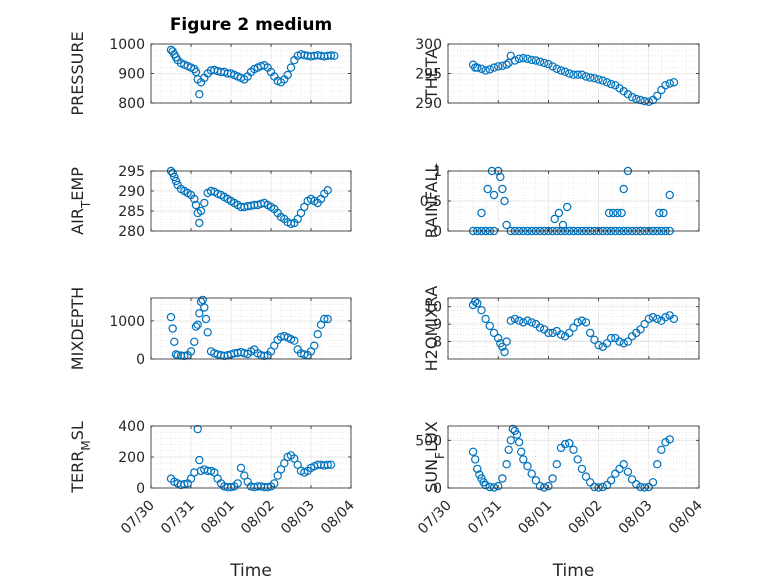 This screenshot has width=778, height=583. I want to click on y-tick-label: 9, so click(437, 325).